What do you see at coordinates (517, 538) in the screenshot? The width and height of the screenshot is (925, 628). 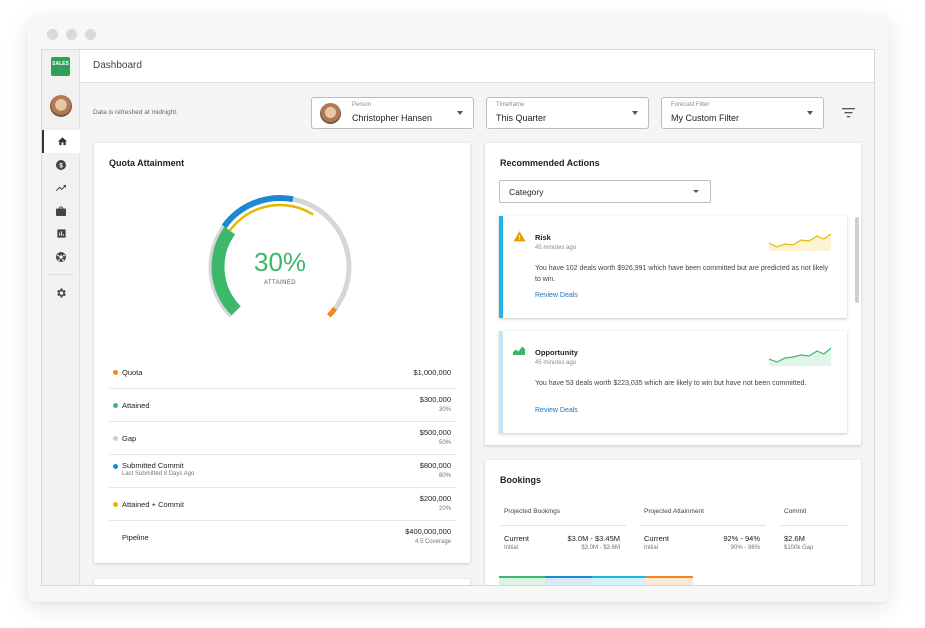 I see `bookings-current-label: Current` at bounding box center [517, 538].